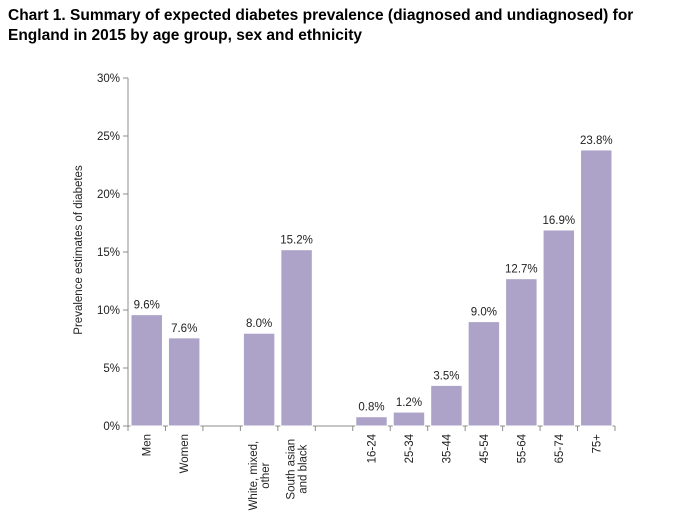  Describe the element at coordinates (446, 376) in the screenshot. I see `data-label: 3.5%` at that location.